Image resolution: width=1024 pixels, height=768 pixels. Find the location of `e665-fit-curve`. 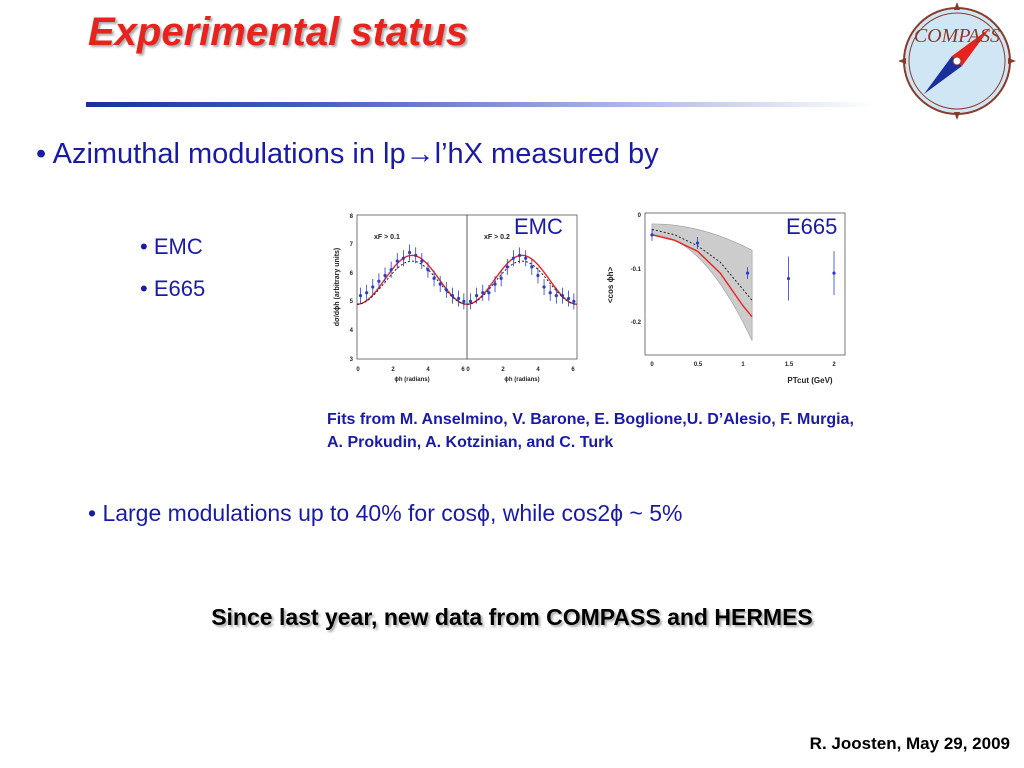

e665-fit-curve is located at coordinates (702, 276).